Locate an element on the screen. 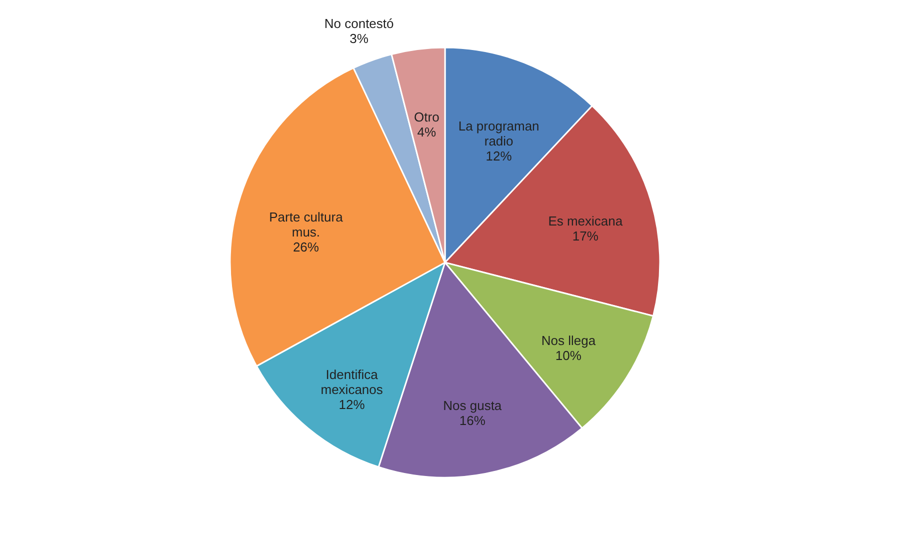 This screenshot has height=535, width=899. slice-label: Otro is located at coordinates (427, 116).